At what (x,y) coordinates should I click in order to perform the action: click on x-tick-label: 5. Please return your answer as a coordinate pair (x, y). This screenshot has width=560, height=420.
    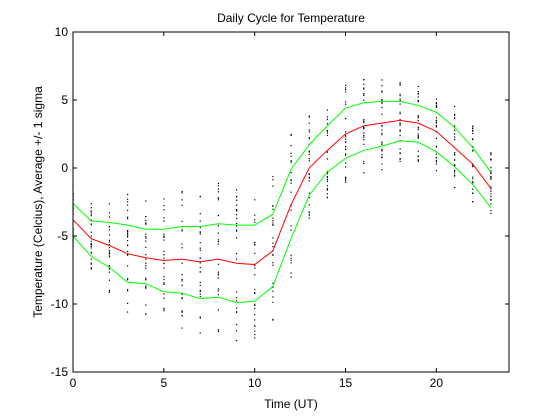
    Looking at the image, I should click on (163, 383).